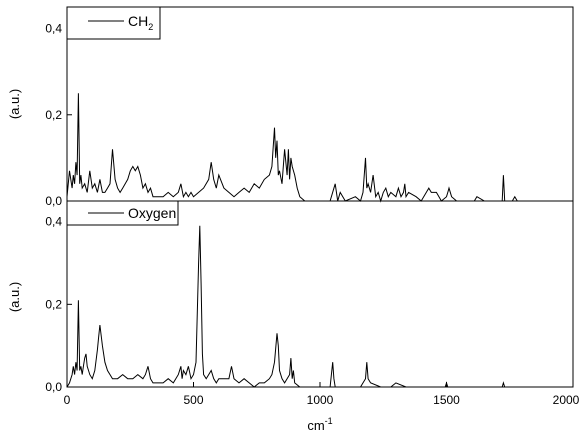 This screenshot has width=587, height=435. What do you see at coordinates (446, 400) in the screenshot?
I see `x-tick-label: 1500` at bounding box center [446, 400].